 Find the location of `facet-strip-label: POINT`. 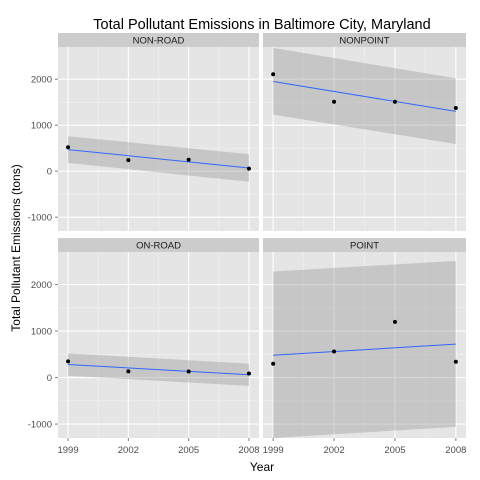

facet-strip-label: POINT is located at coordinates (364, 246).